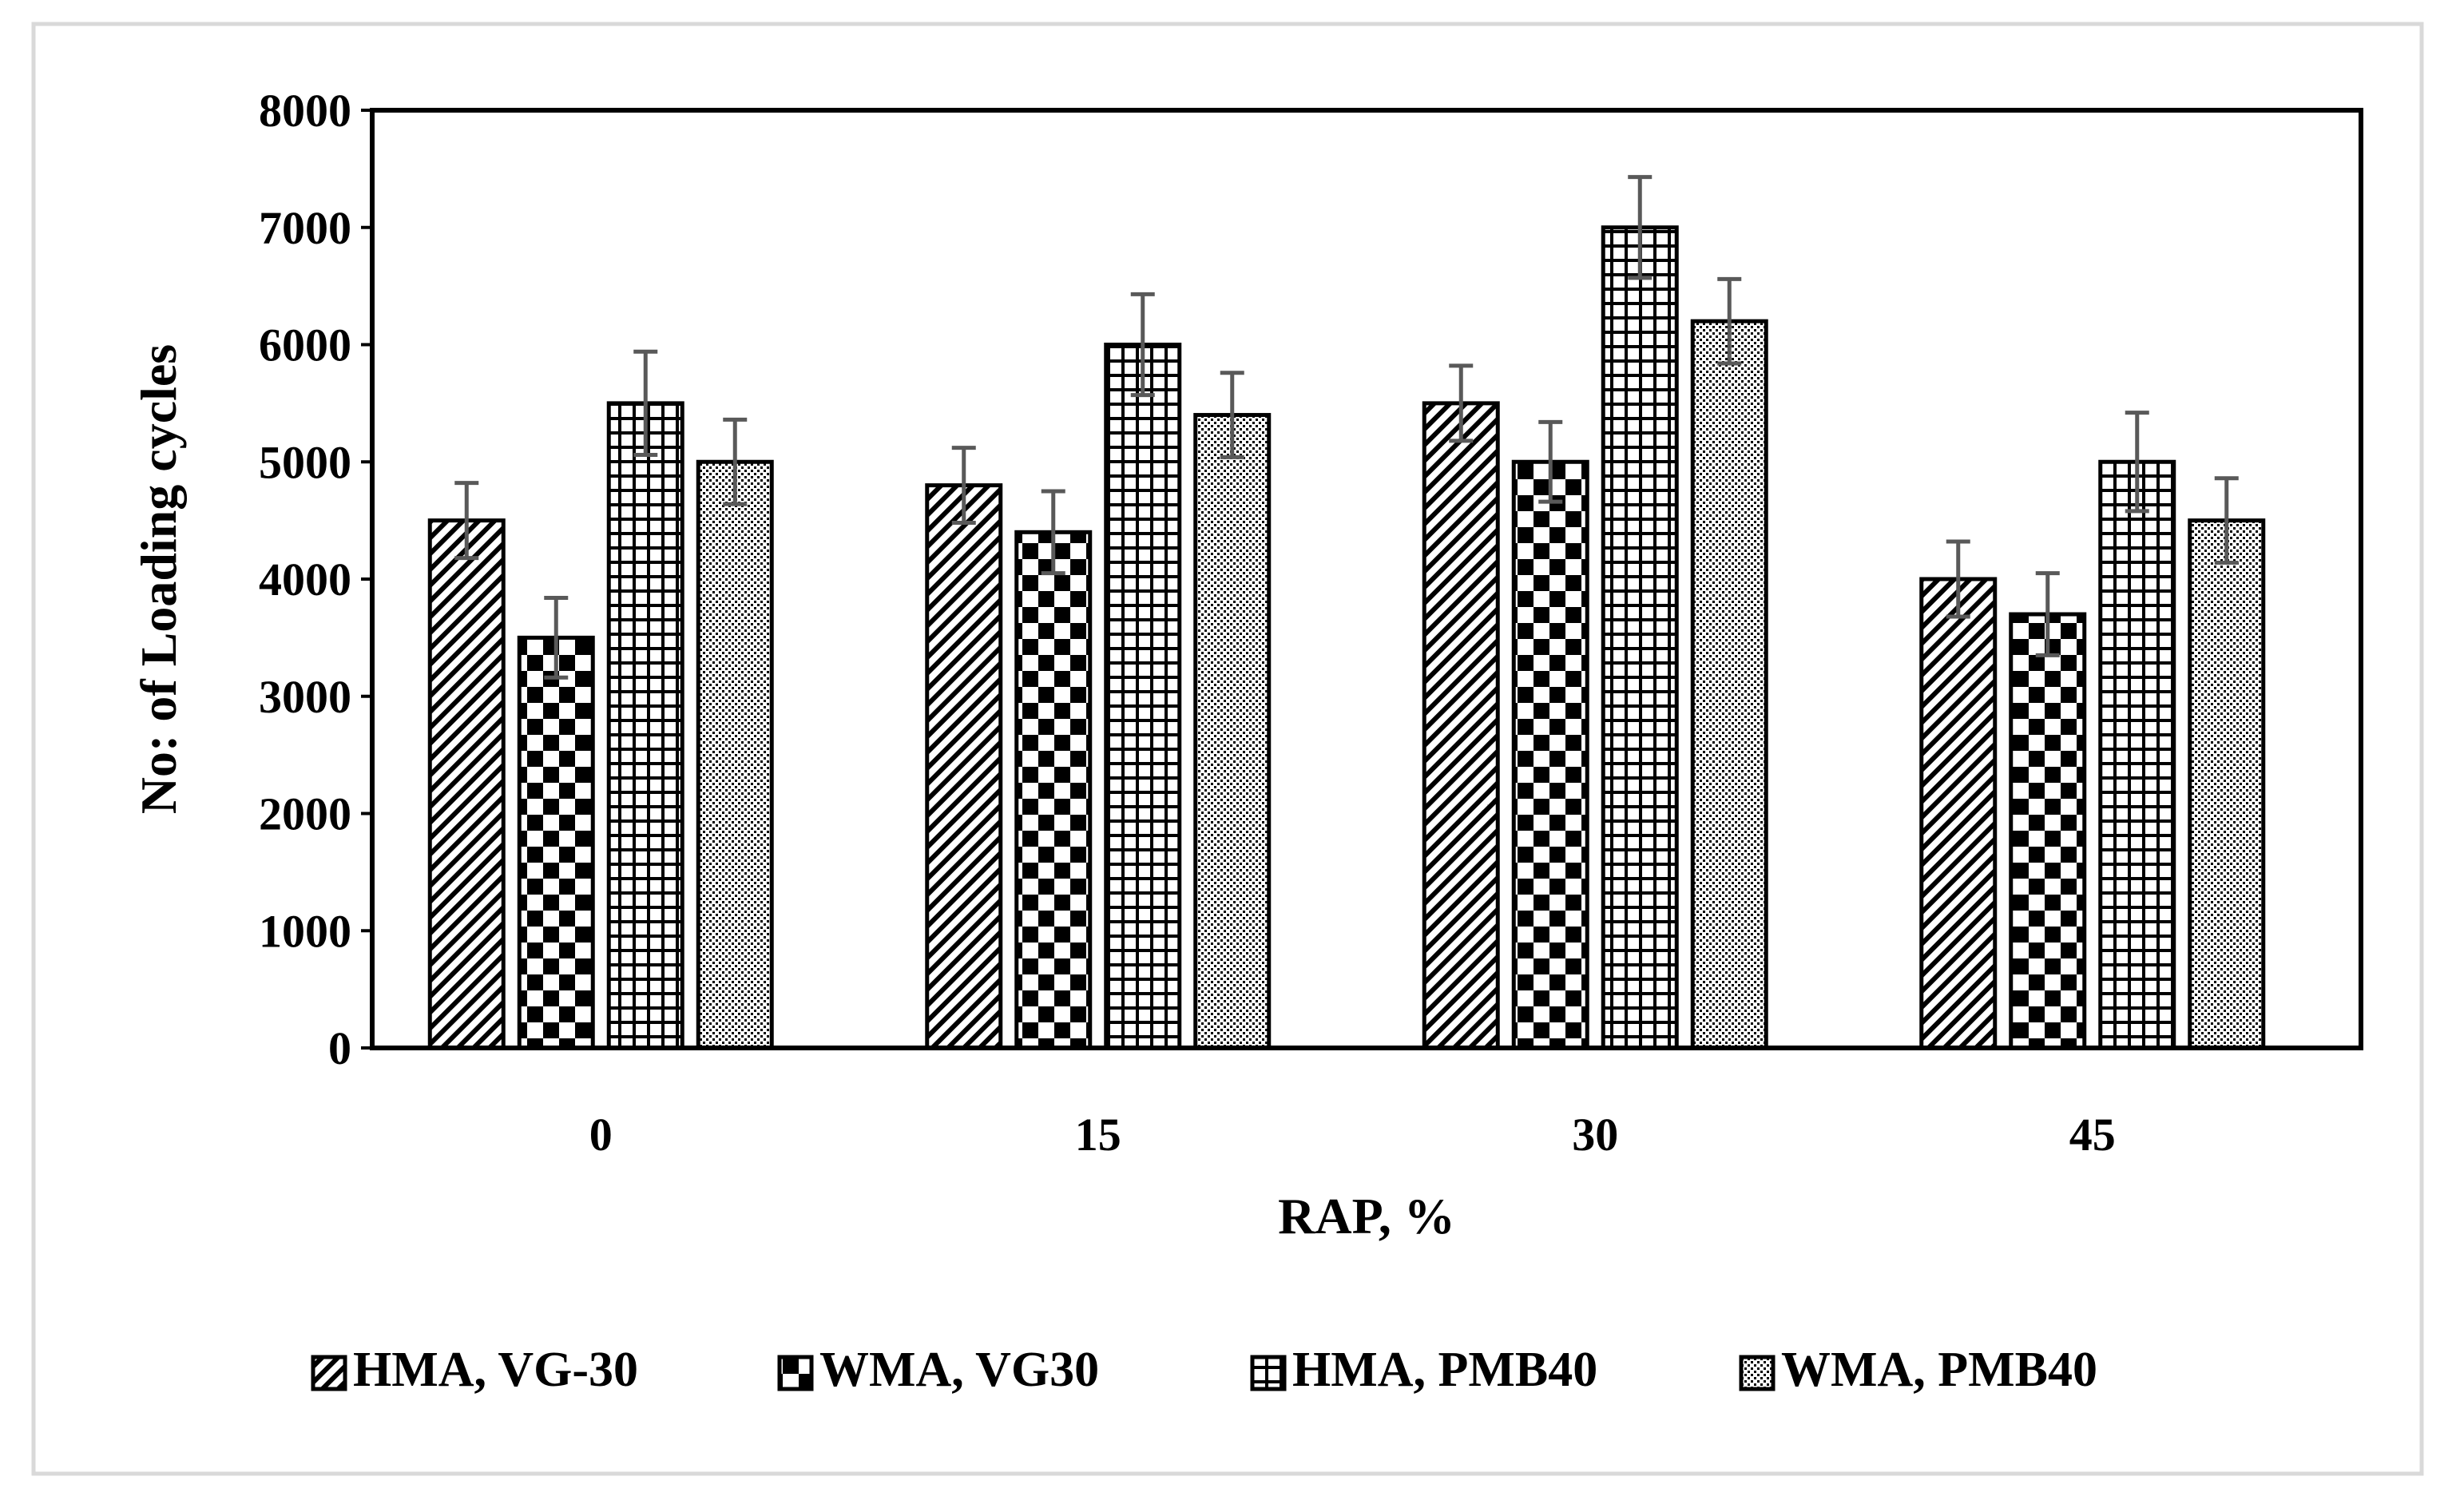  I want to click on y-tick-label: 6000, so click(305, 345).